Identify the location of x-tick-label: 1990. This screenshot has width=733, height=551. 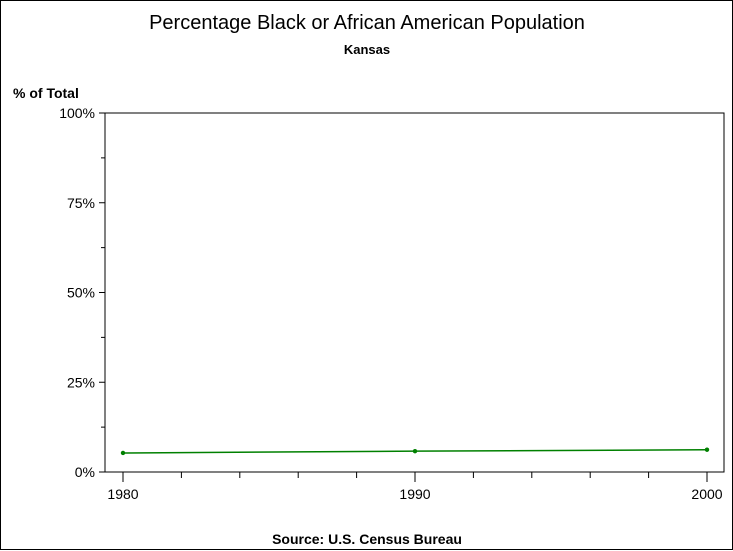
(414, 494).